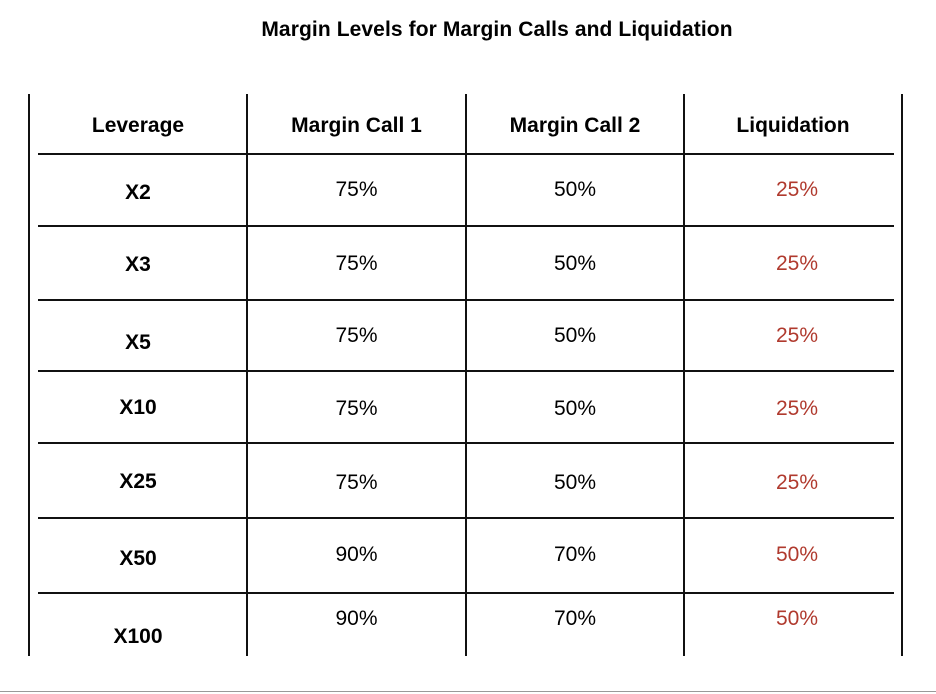  Describe the element at coordinates (138, 192) in the screenshot. I see `leverage-cell: X2` at that location.